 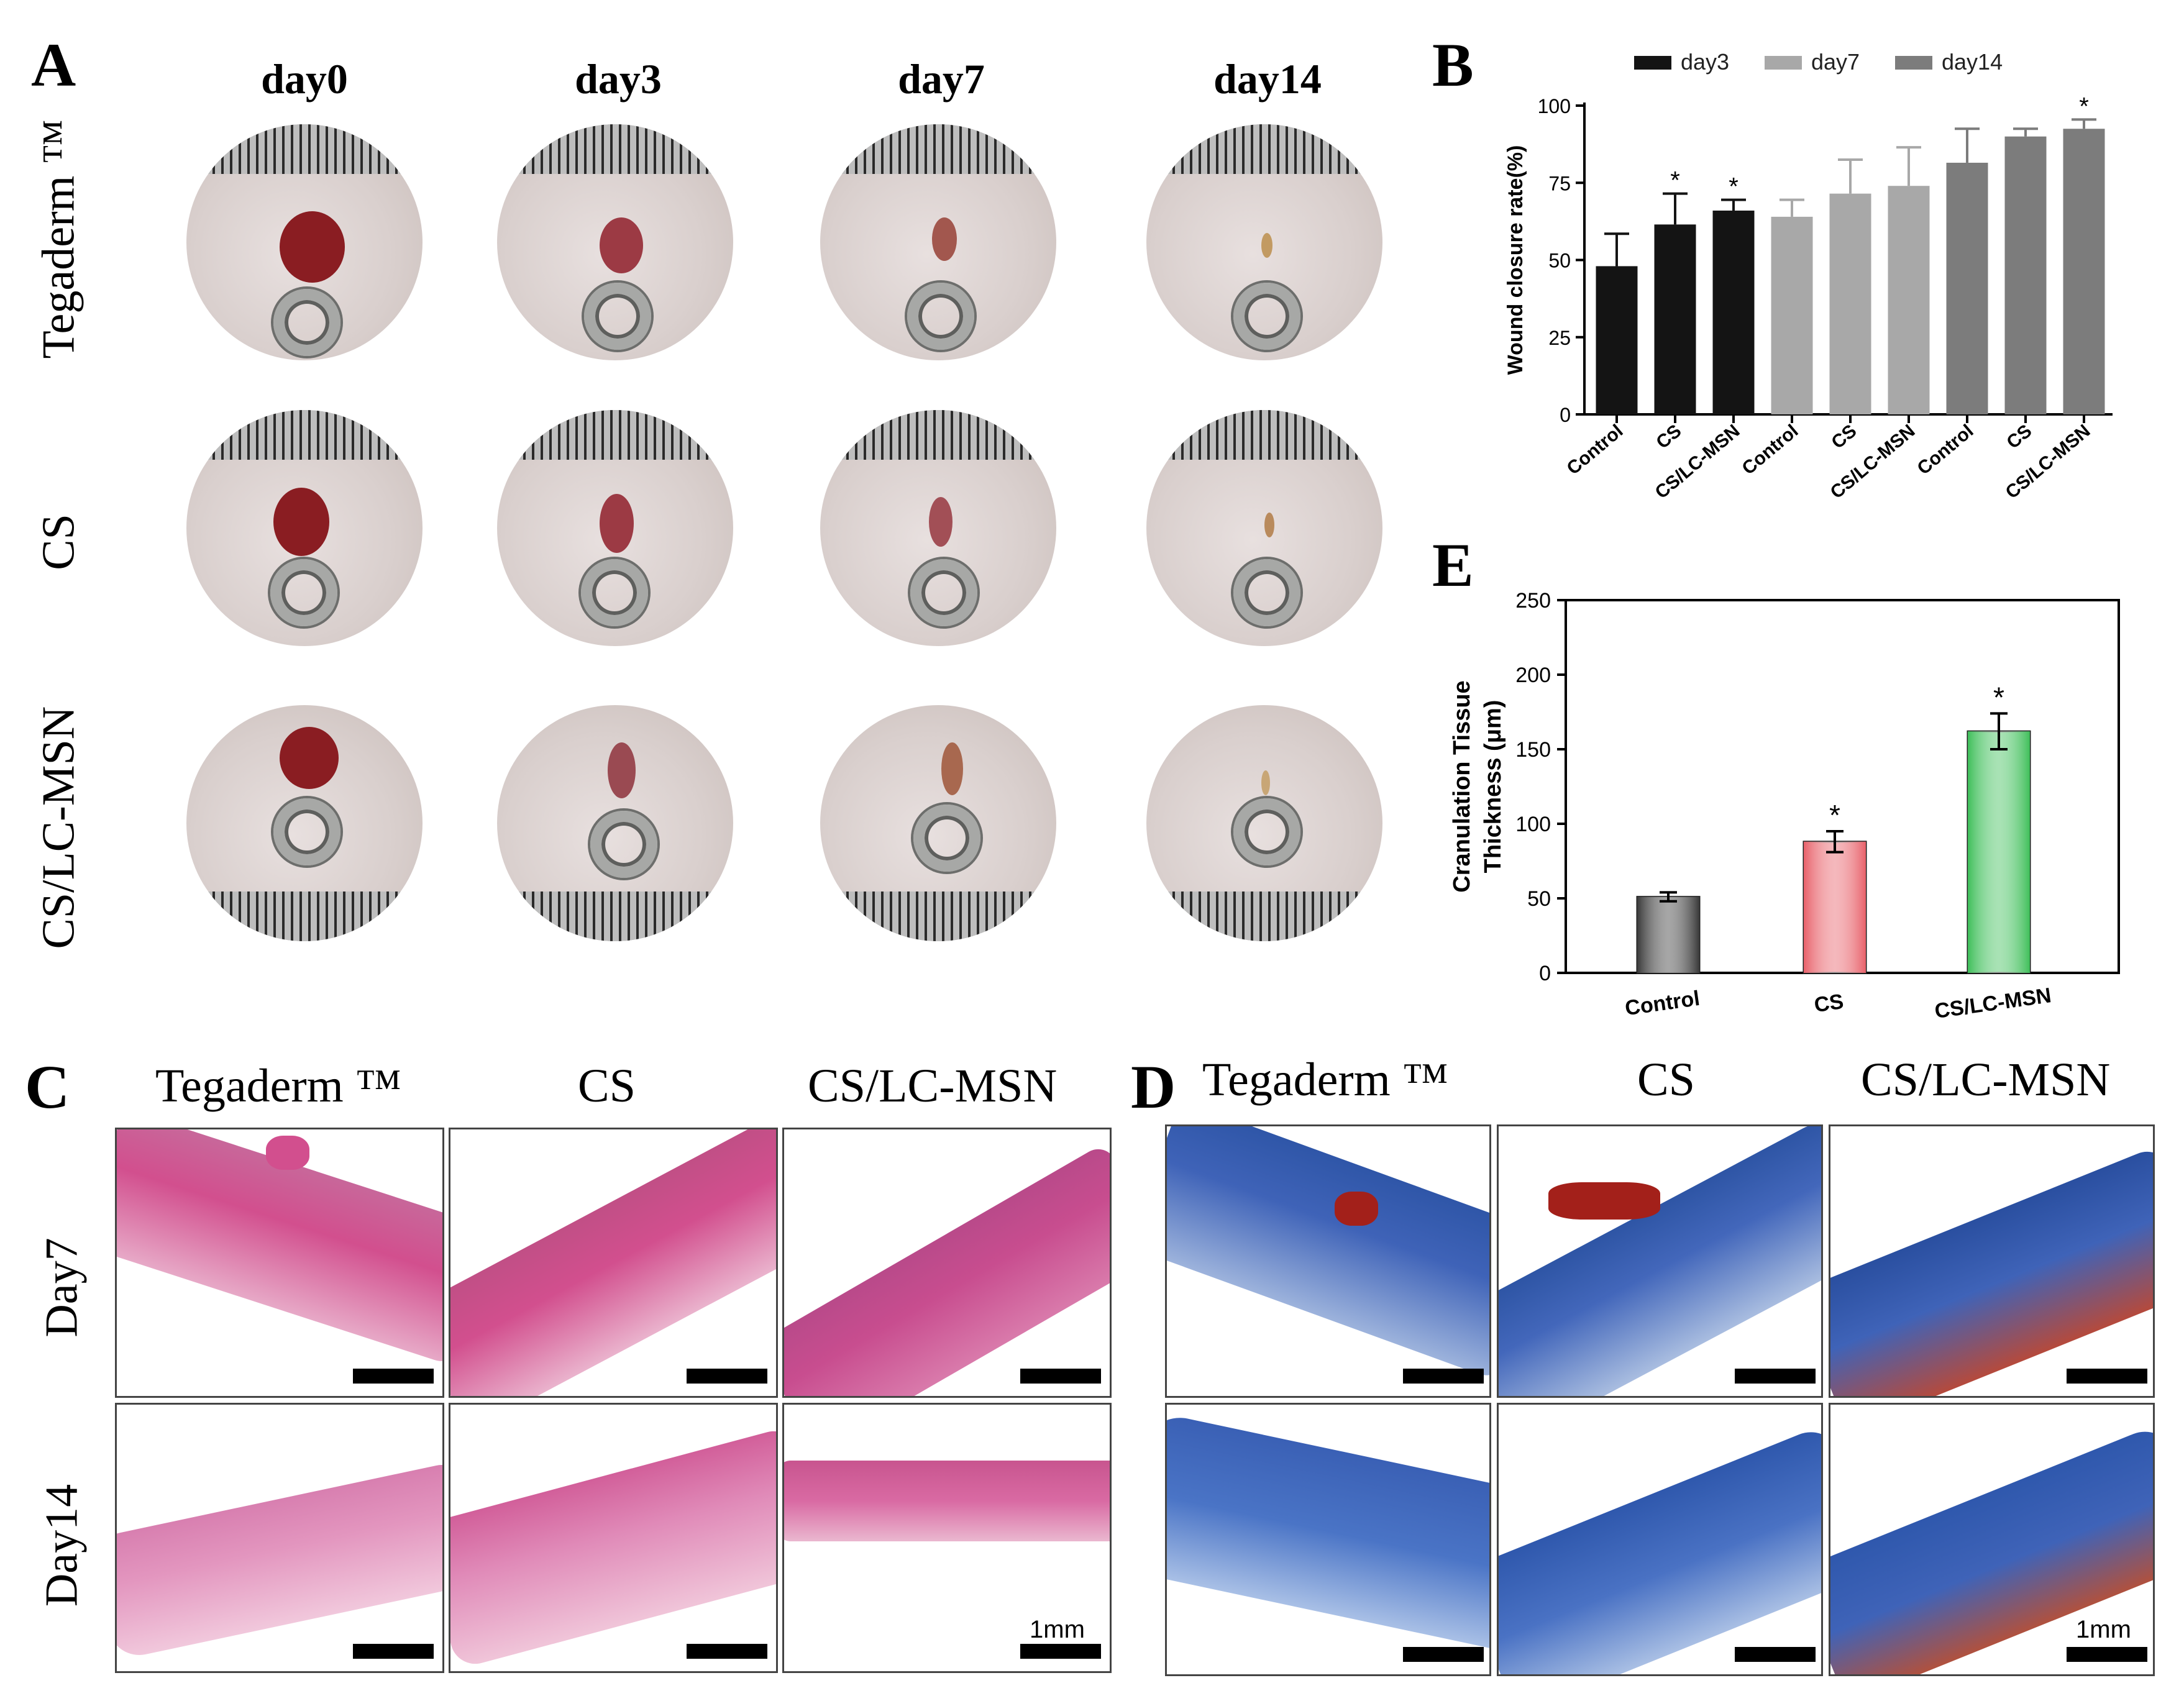 I want to click on masson-cs-day14, so click(x=1660, y=1540).